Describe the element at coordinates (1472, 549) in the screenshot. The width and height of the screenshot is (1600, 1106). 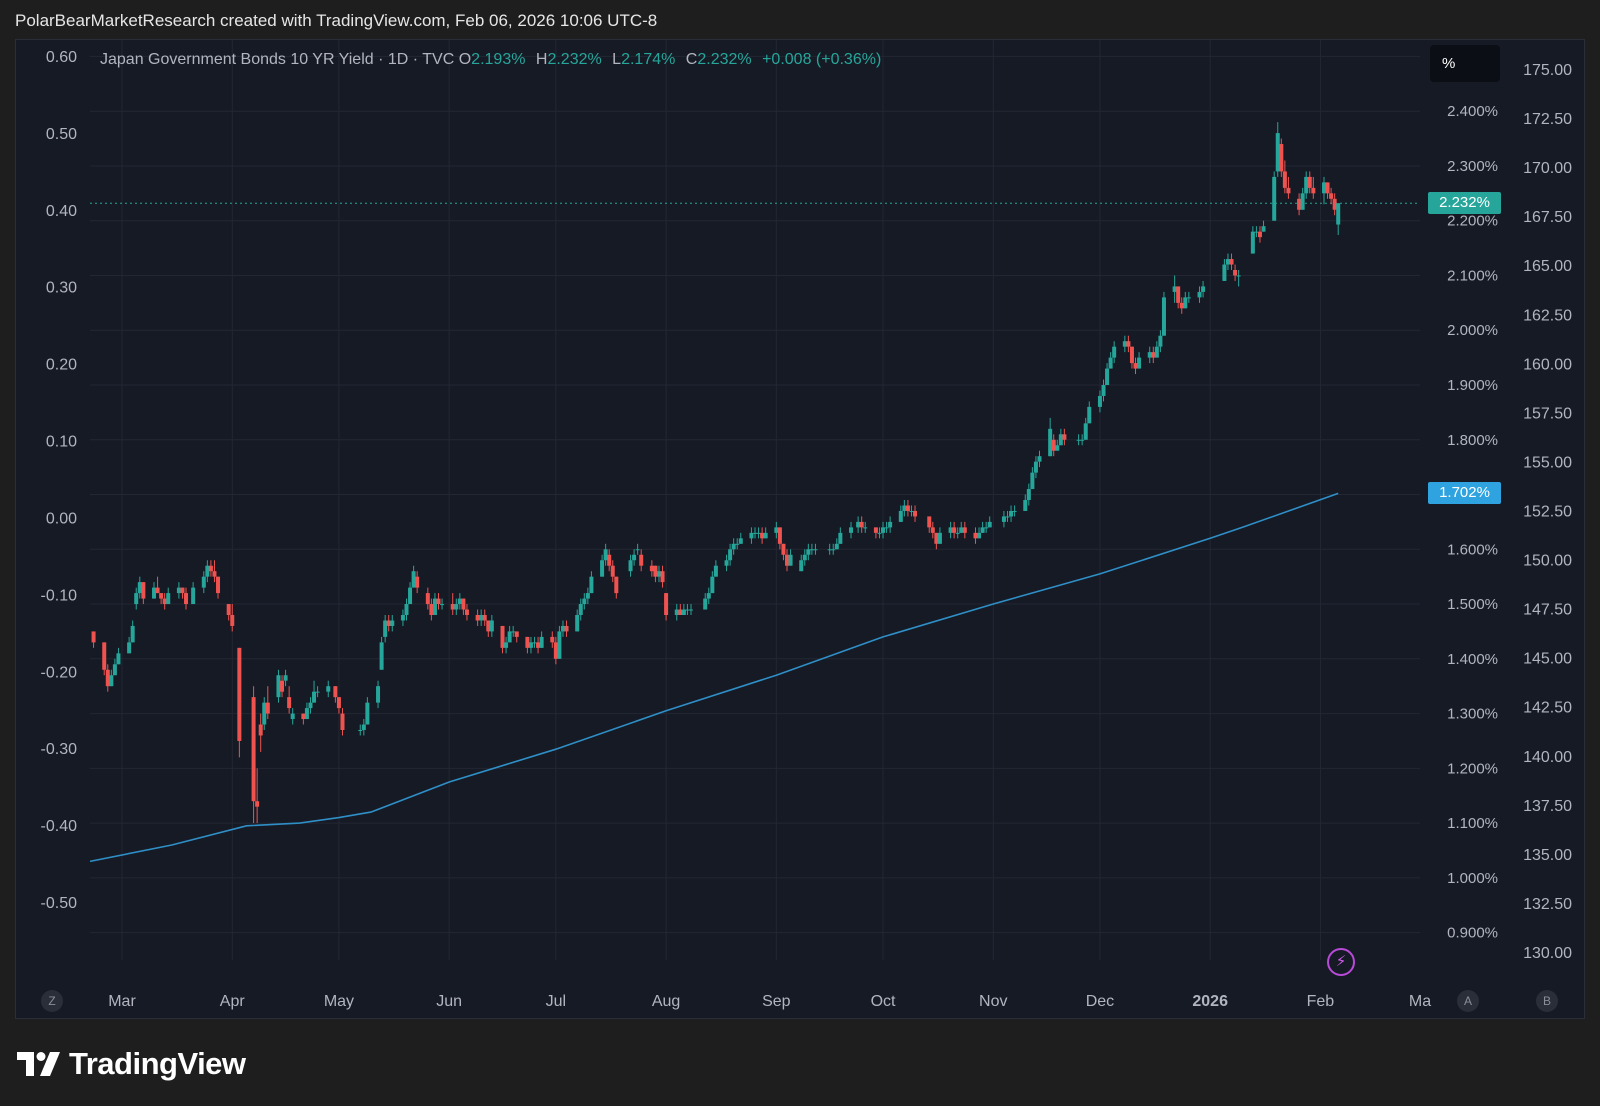
I see `percent-tick-label: 1.600%` at that location.